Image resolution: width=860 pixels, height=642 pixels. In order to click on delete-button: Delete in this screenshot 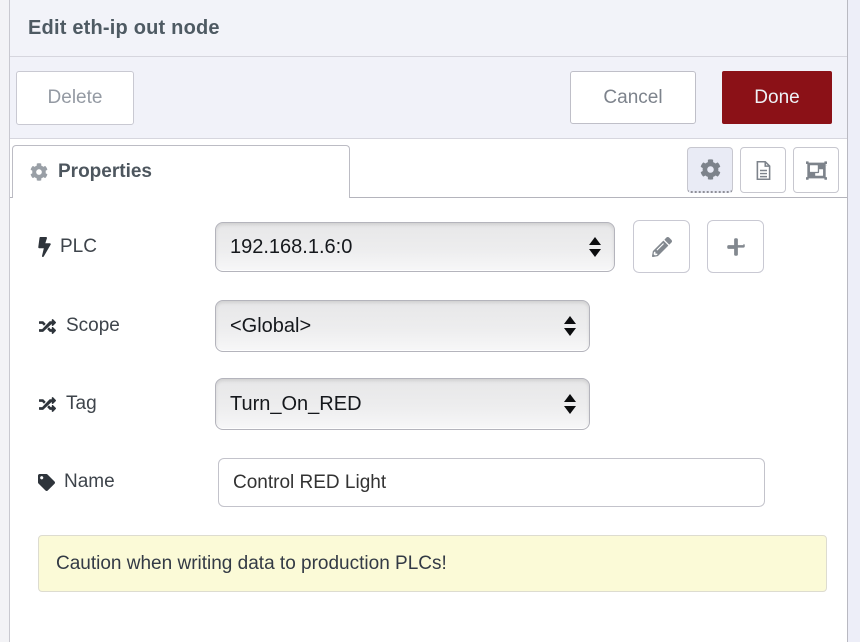, I will do `click(75, 97)`.